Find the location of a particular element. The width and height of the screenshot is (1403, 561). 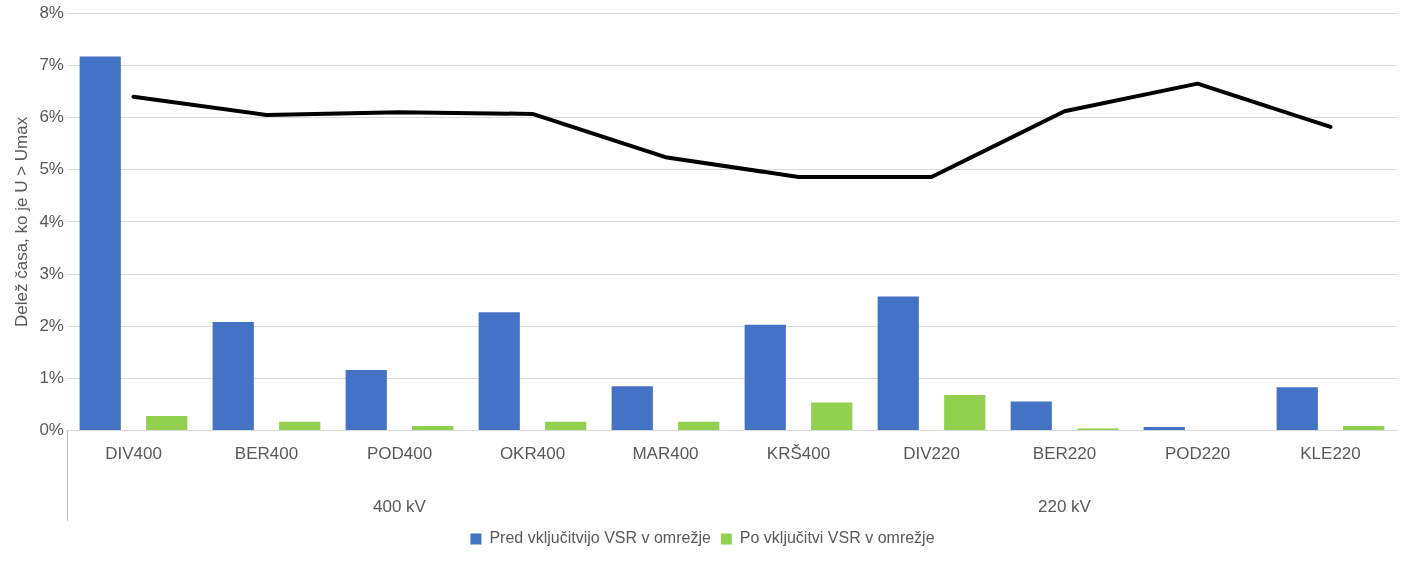

x-tick-label: KLE220 is located at coordinates (1330, 454).